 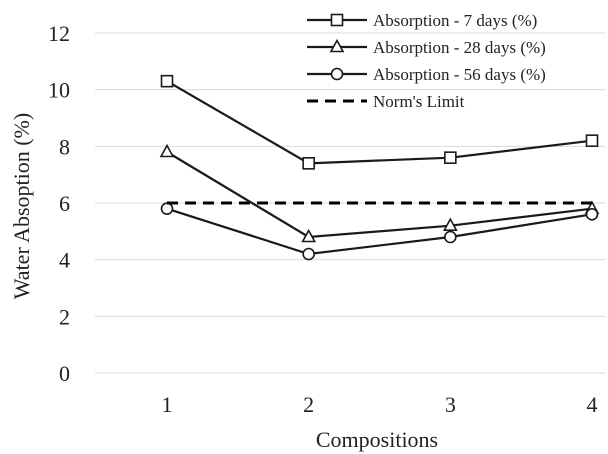 I want to click on legend-label-3: Absorption - 56 days (%), so click(x=459, y=74).